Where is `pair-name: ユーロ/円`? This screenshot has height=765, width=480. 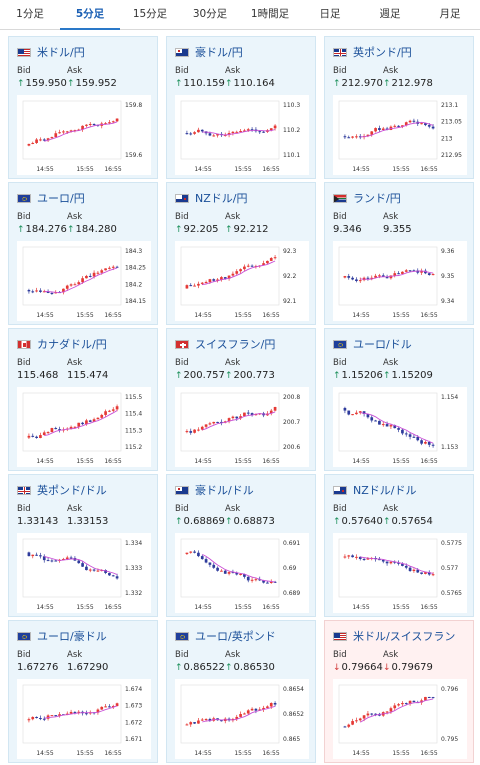 pair-name: ユーロ/円 is located at coordinates (61, 198).